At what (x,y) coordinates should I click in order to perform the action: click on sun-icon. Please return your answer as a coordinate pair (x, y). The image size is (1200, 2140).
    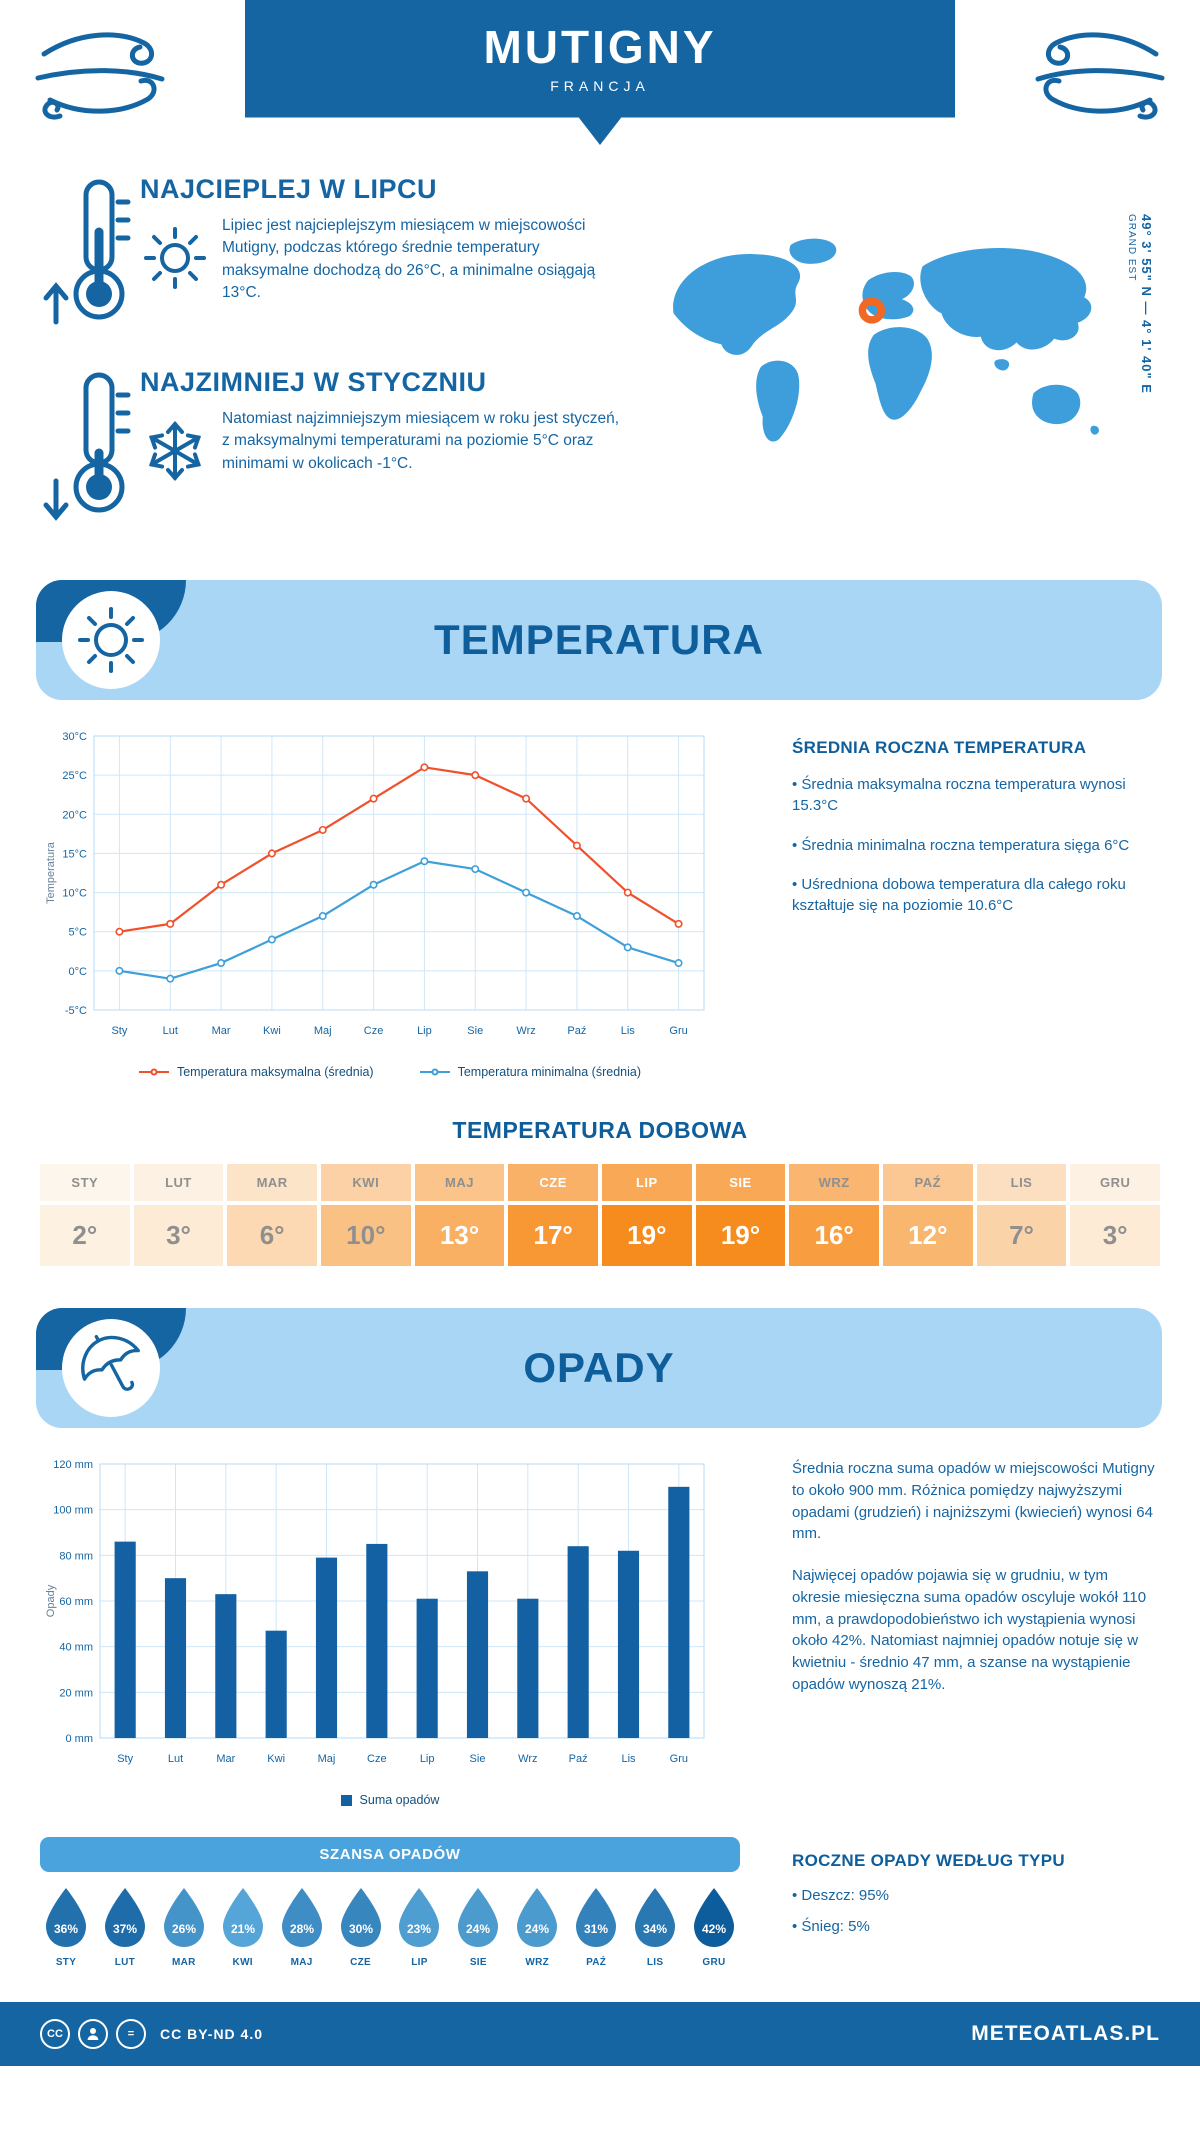
    Looking at the image, I should click on (111, 640).